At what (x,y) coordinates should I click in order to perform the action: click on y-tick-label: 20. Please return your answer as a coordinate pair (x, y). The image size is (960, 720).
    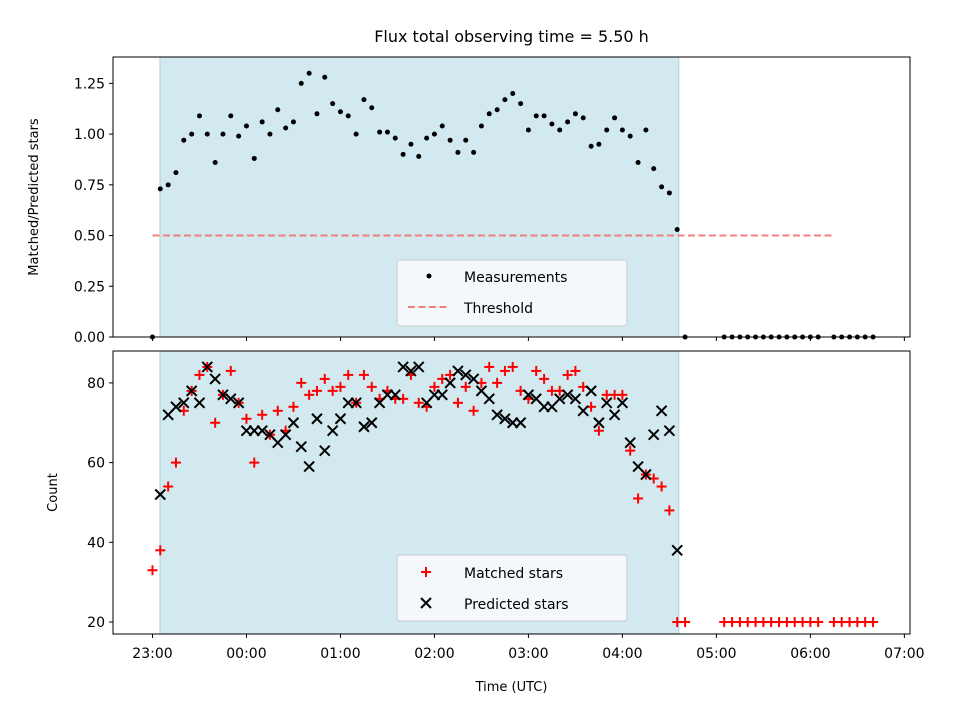
    Looking at the image, I should click on (96, 623).